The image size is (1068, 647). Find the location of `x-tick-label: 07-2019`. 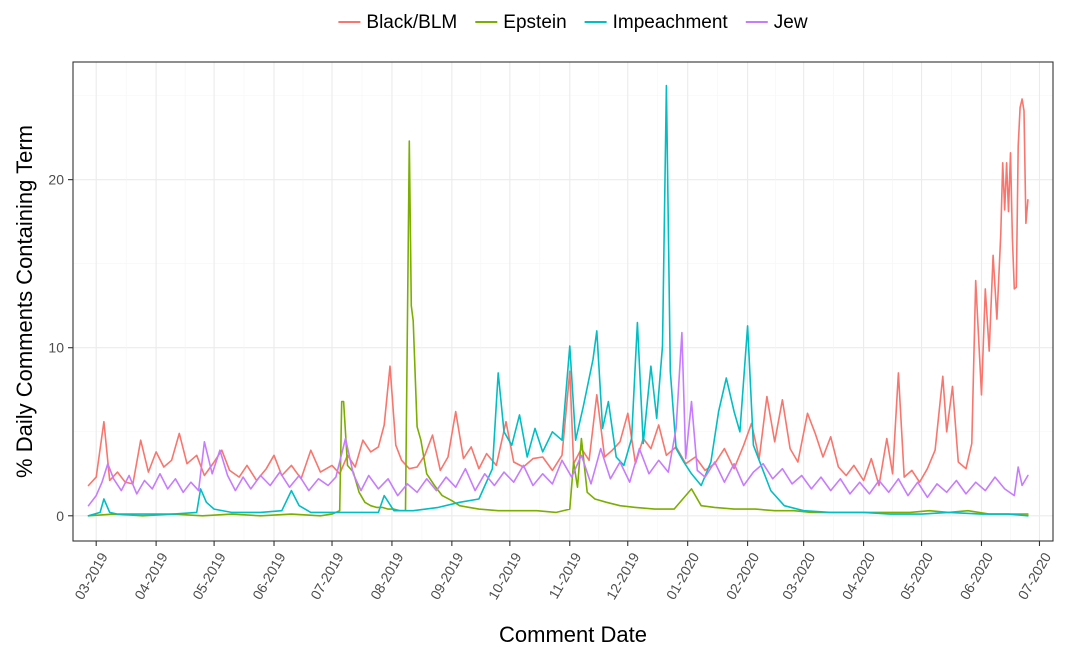

x-tick-label: 07-2019 is located at coordinates (327, 576).